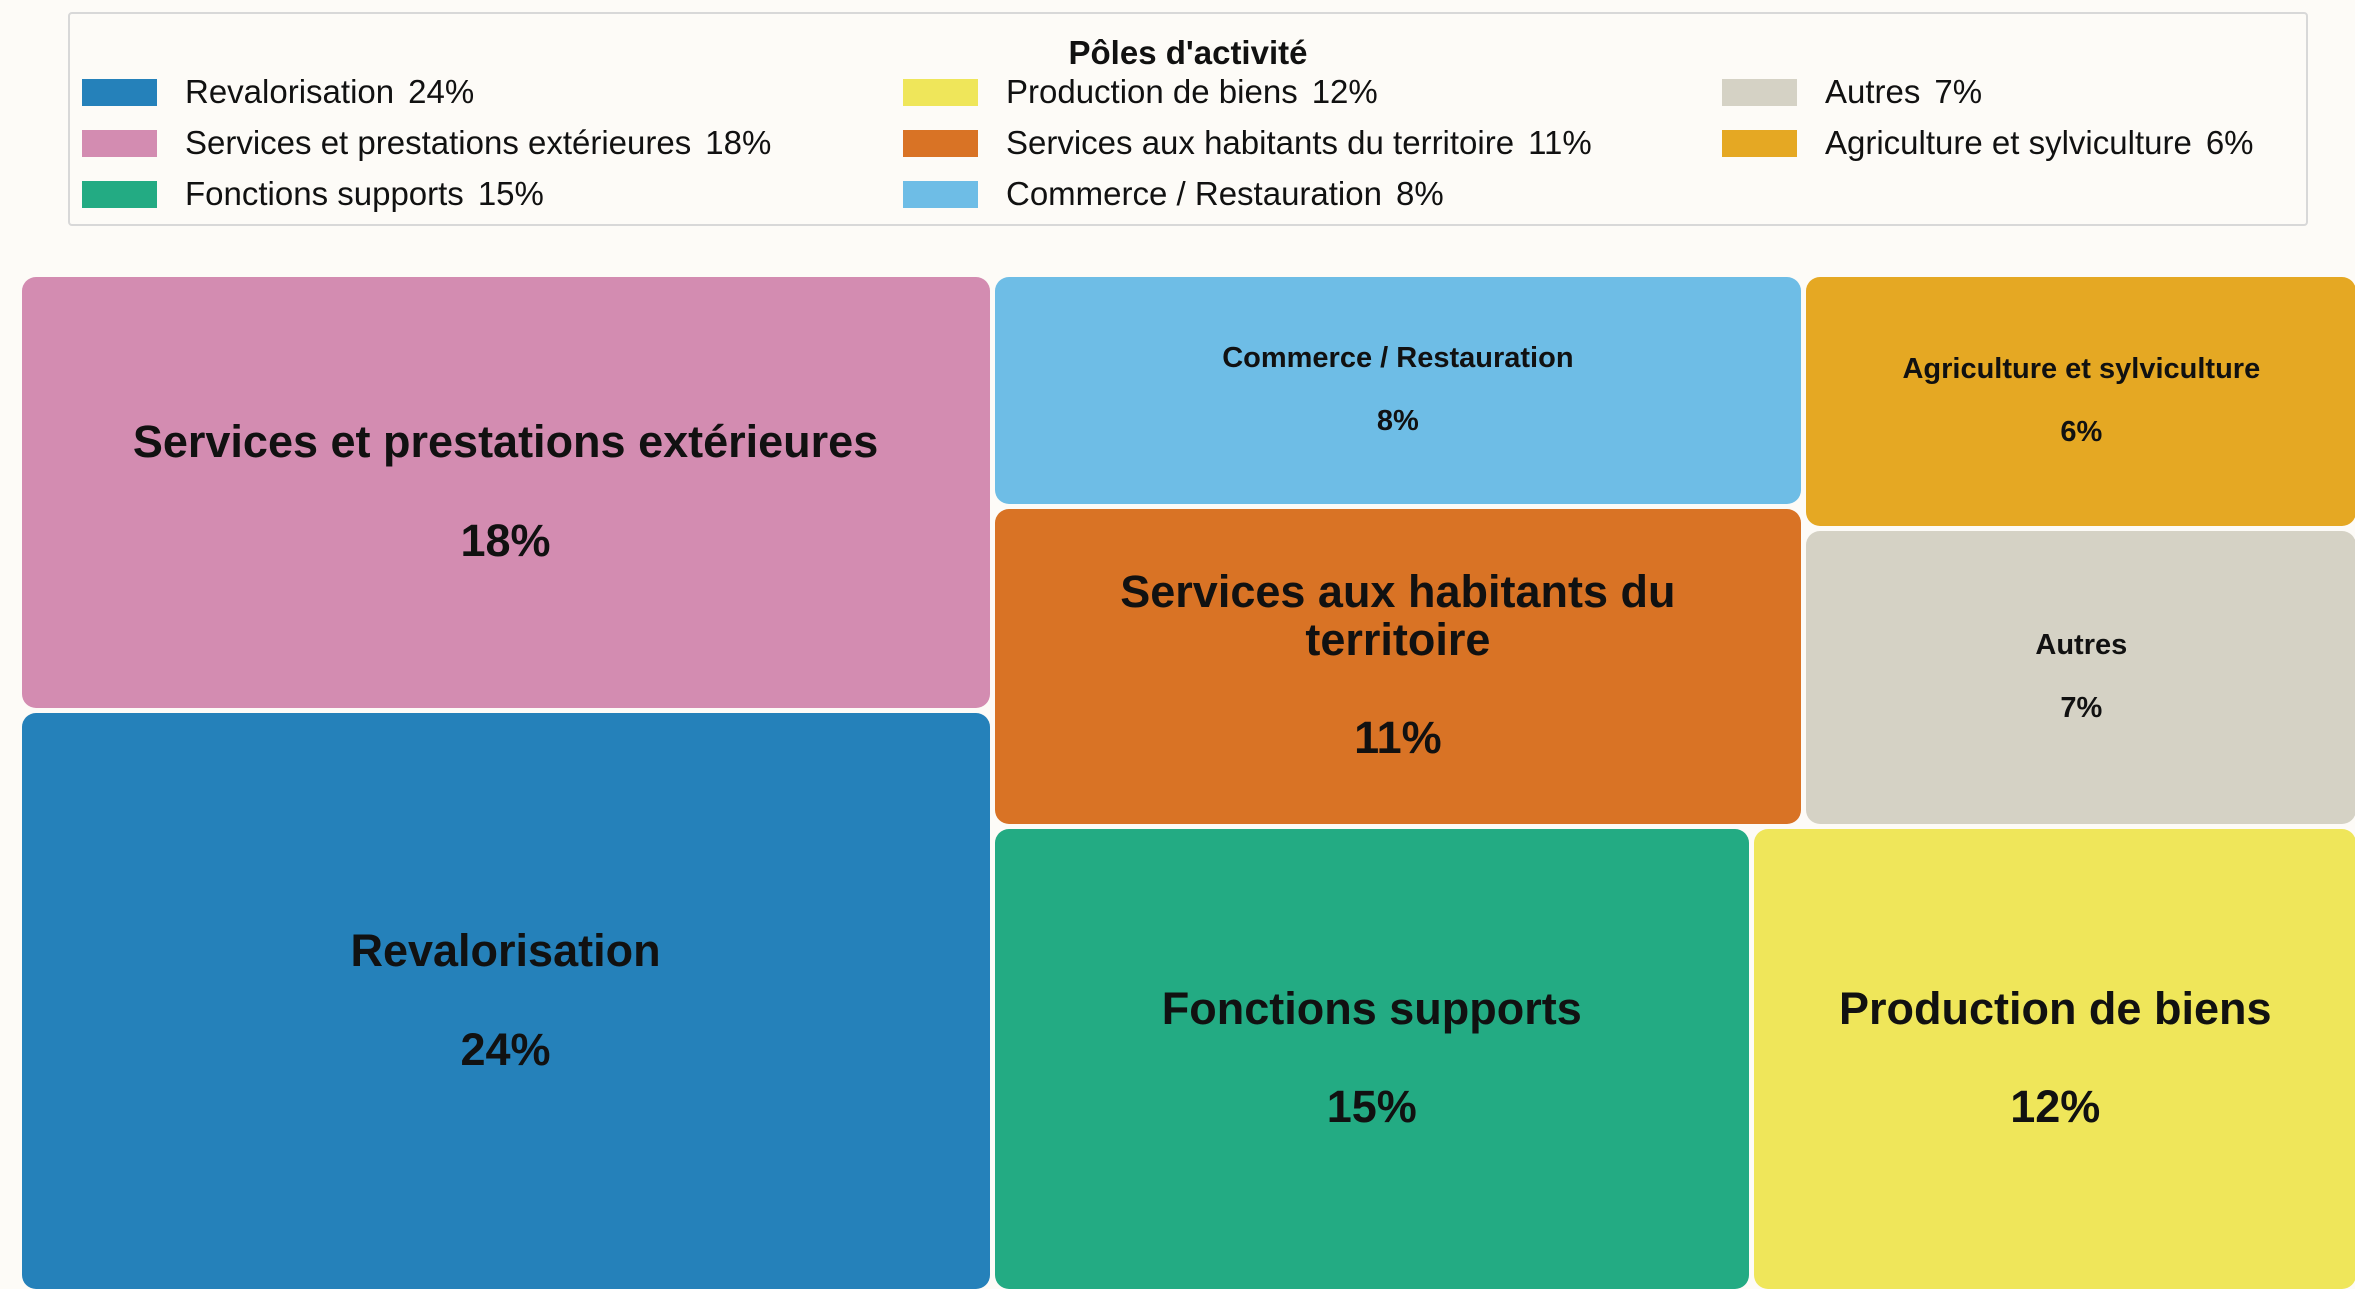  I want to click on legend-value: 8%, so click(1419, 193).